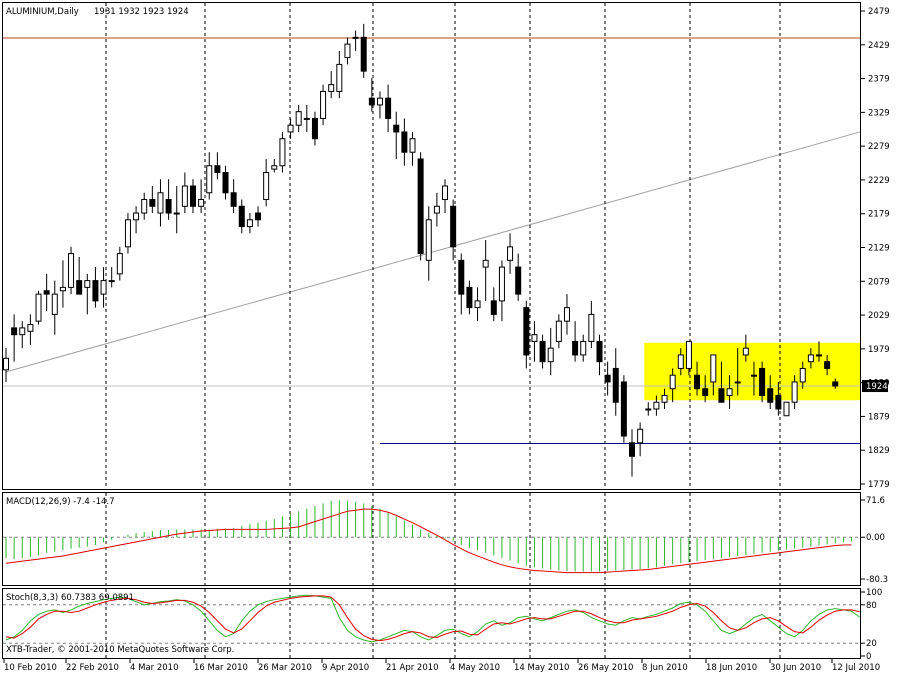  Describe the element at coordinates (428, 541) in the screenshot. I see `macd-signal-line` at that location.